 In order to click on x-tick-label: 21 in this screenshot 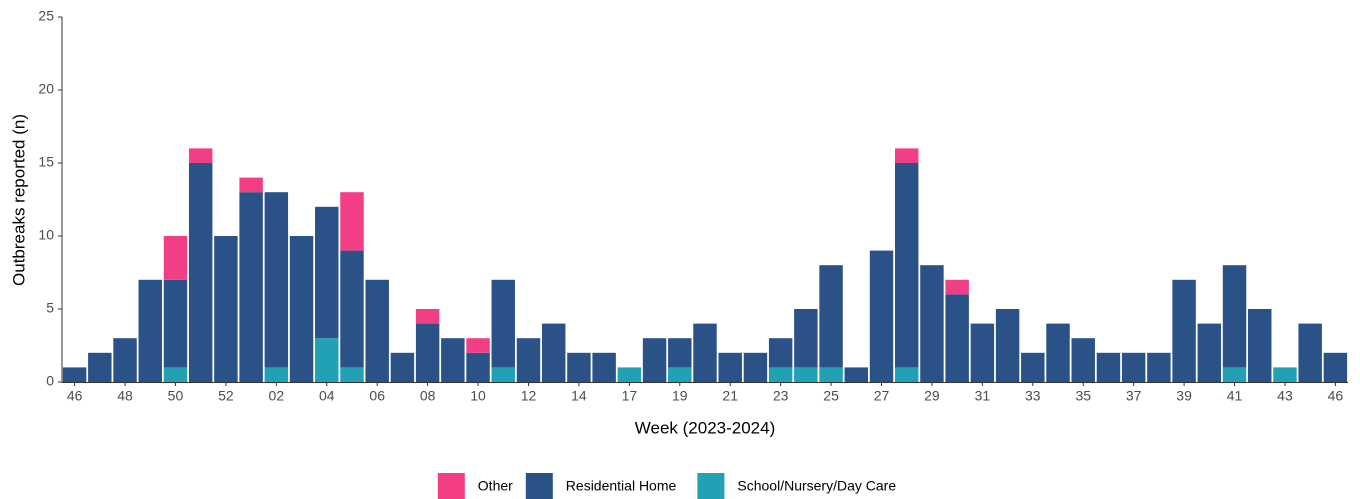, I will do `click(730, 396)`.